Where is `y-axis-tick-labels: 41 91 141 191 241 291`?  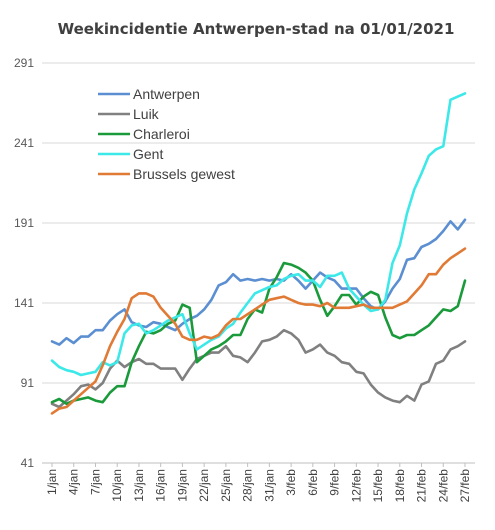 y-axis-tick-labels: 41 91 141 191 241 291 is located at coordinates (24, 263).